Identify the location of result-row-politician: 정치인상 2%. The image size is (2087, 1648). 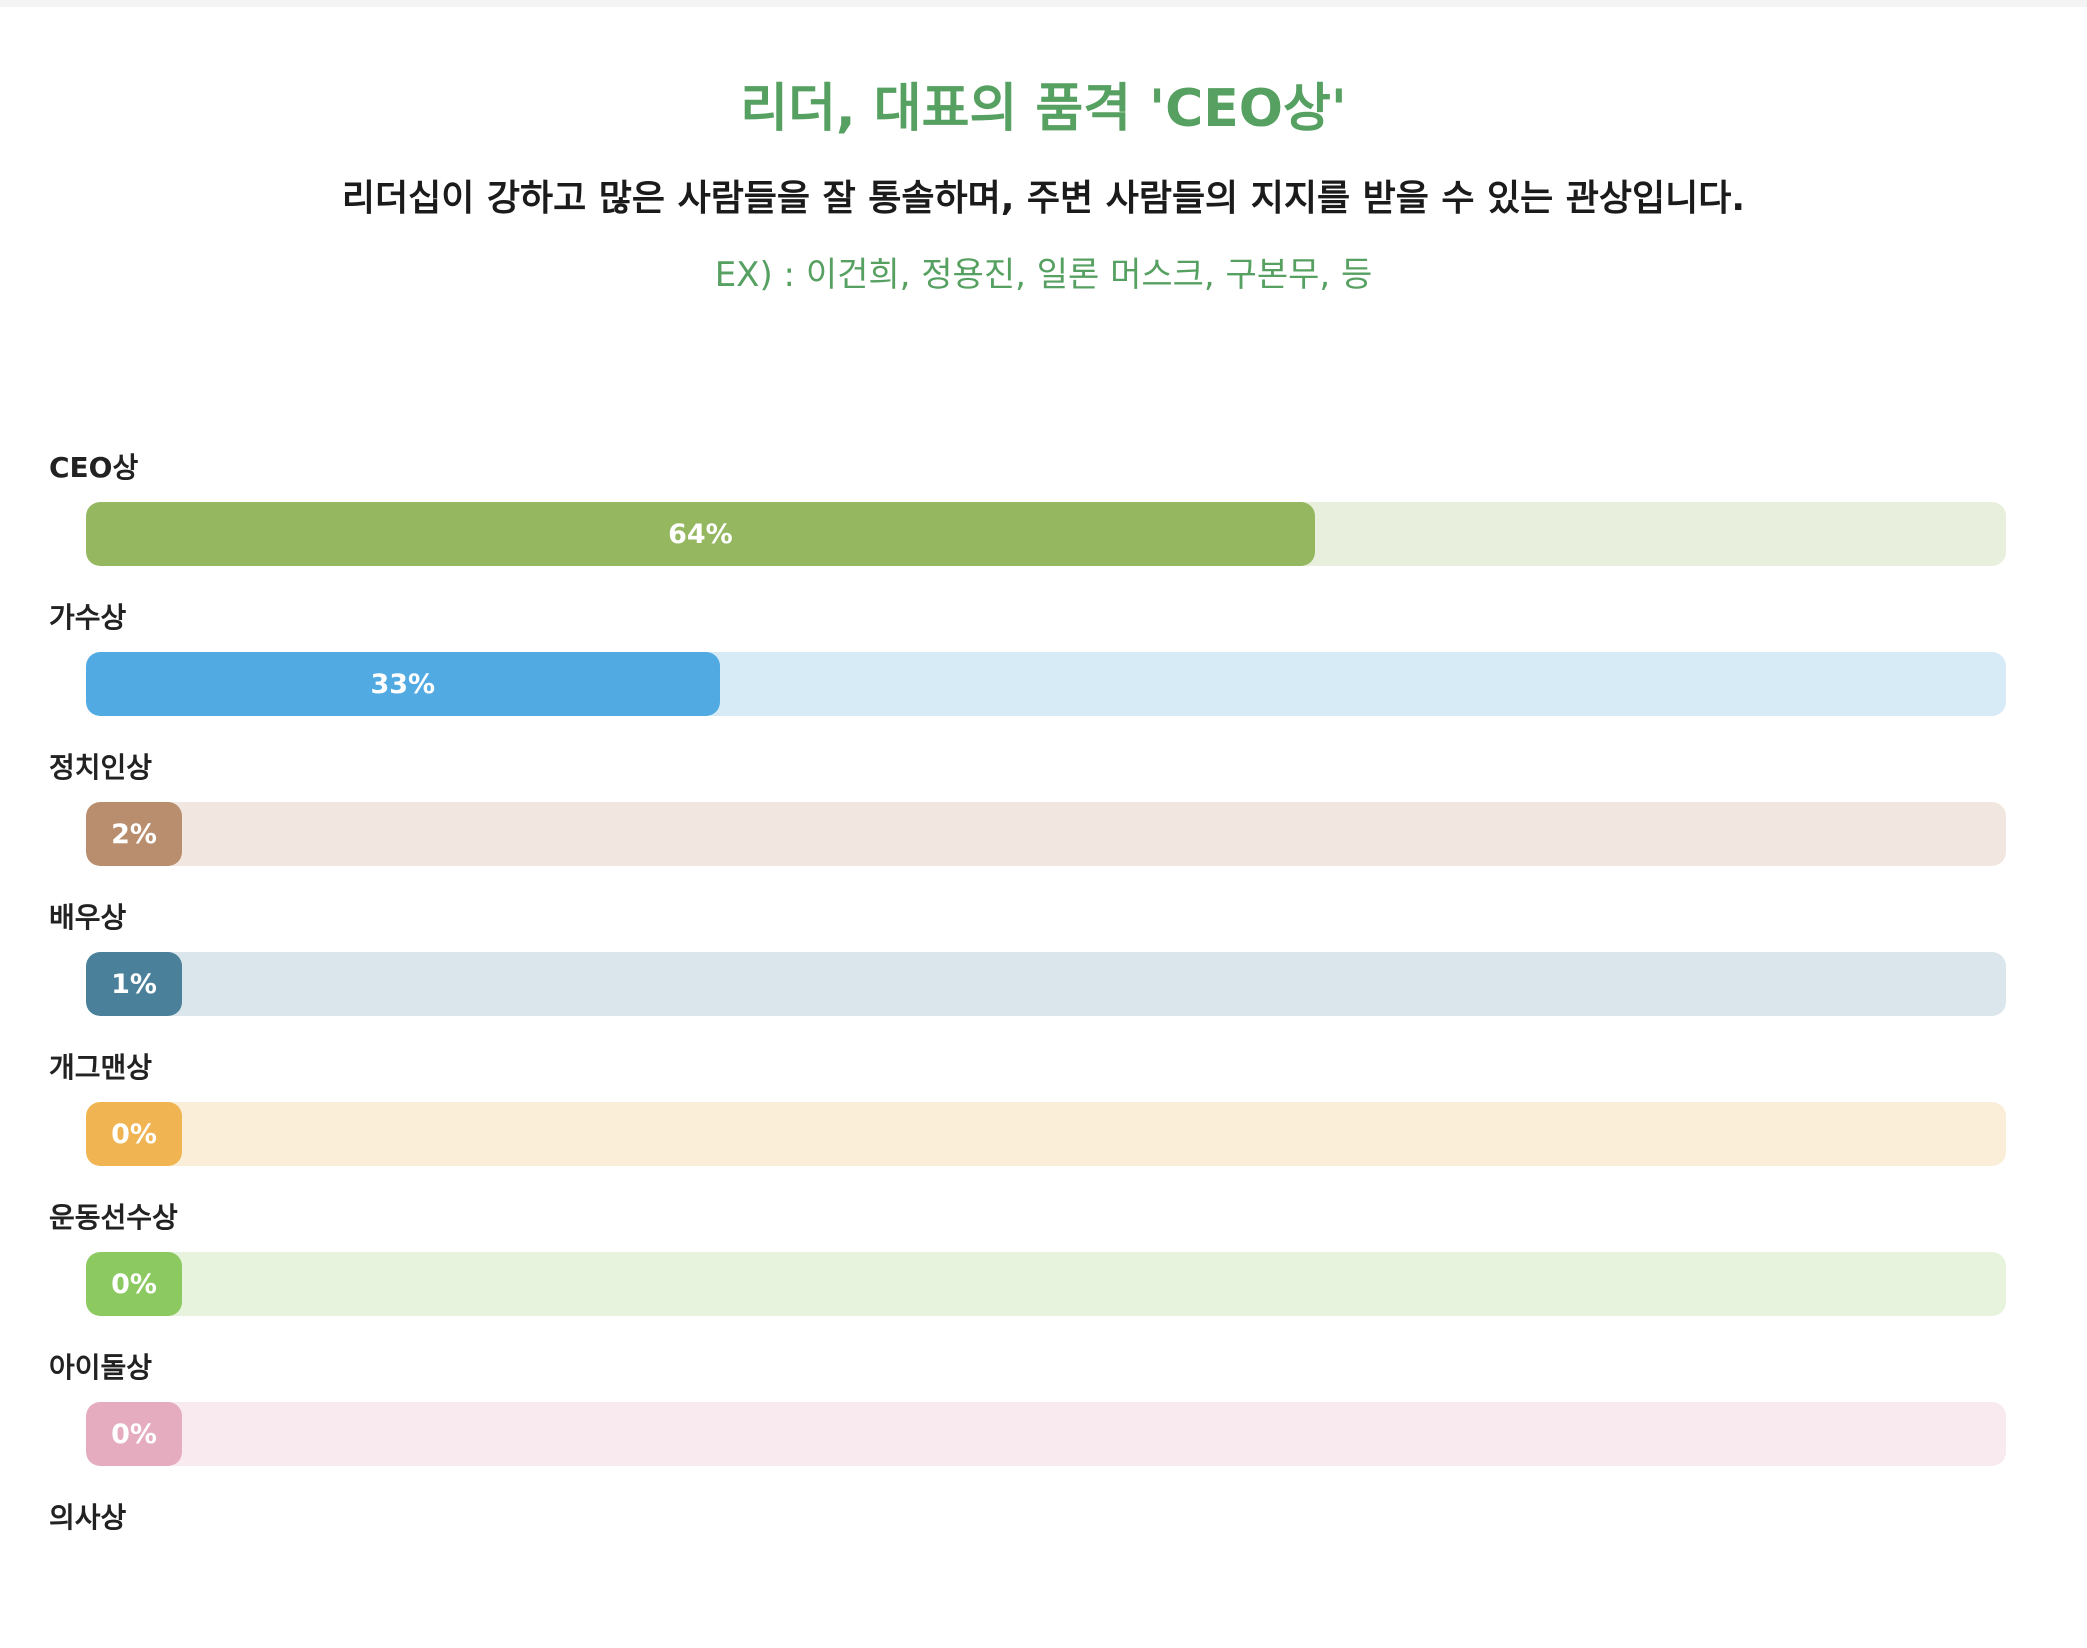
(1043, 823).